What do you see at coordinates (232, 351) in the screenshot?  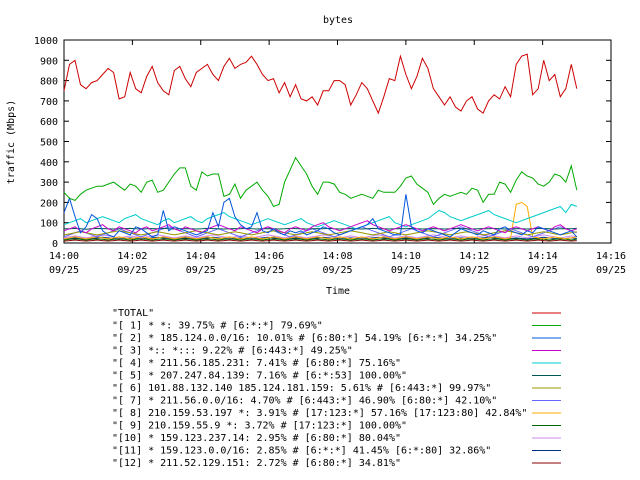 I see `legend-label: "[ 3] *:: *::: 9.22% # [6:443:*] 49.25%"` at bounding box center [232, 351].